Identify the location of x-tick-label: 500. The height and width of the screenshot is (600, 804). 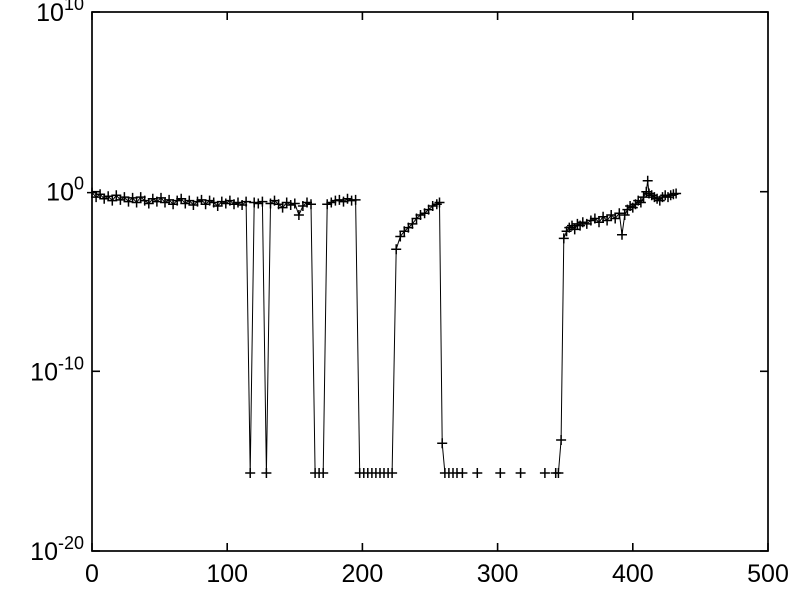
(768, 574).